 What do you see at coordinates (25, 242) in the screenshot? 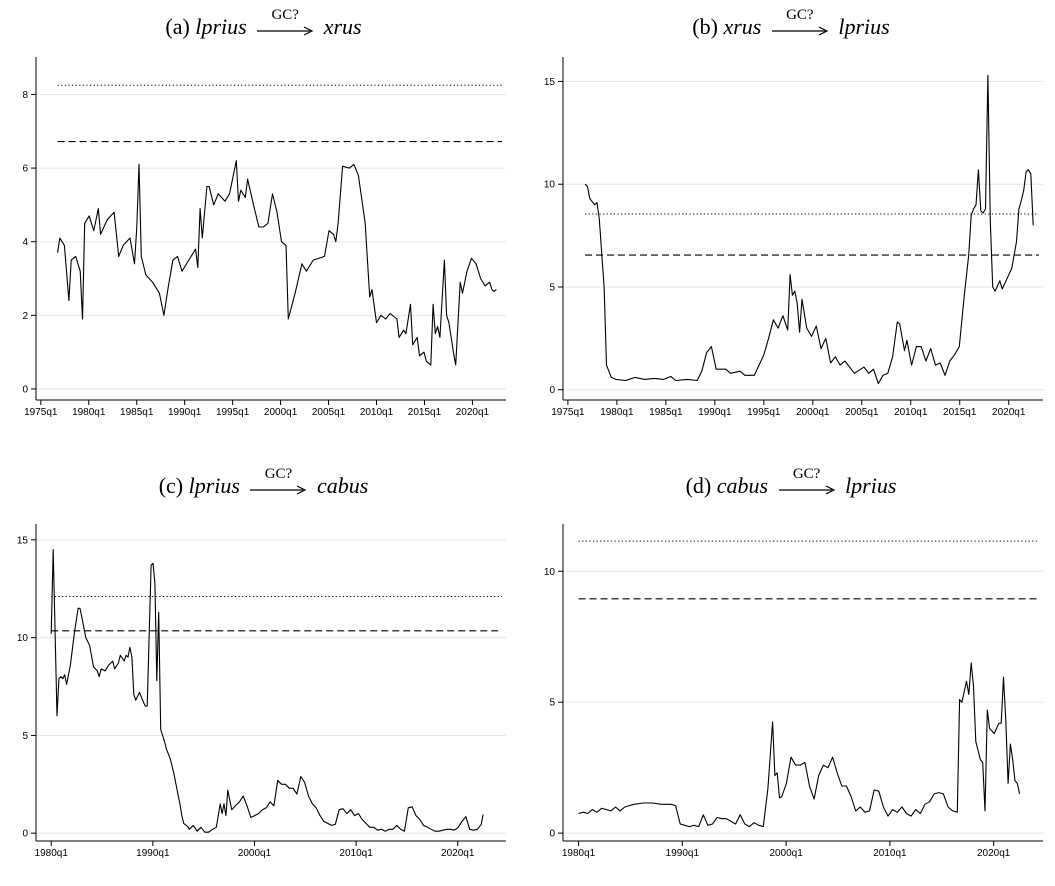
I see `y-tick-label: 4` at bounding box center [25, 242].